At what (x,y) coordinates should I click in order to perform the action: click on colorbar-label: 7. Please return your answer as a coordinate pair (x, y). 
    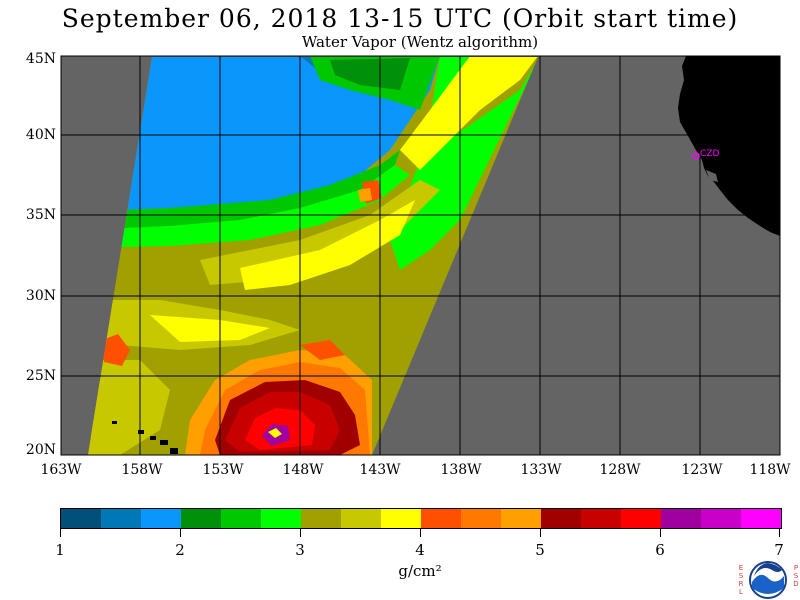
    Looking at the image, I should click on (779, 550).